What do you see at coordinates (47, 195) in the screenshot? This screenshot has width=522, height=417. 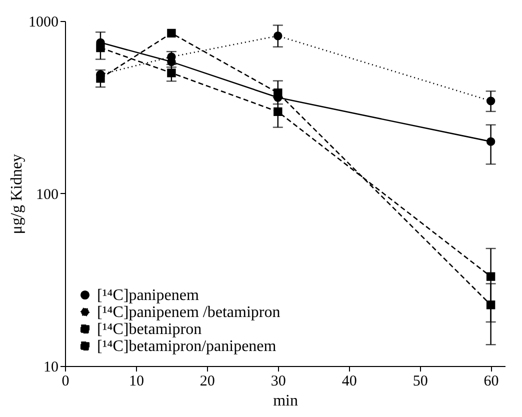 I see `y-tick-label: 100` at bounding box center [47, 195].